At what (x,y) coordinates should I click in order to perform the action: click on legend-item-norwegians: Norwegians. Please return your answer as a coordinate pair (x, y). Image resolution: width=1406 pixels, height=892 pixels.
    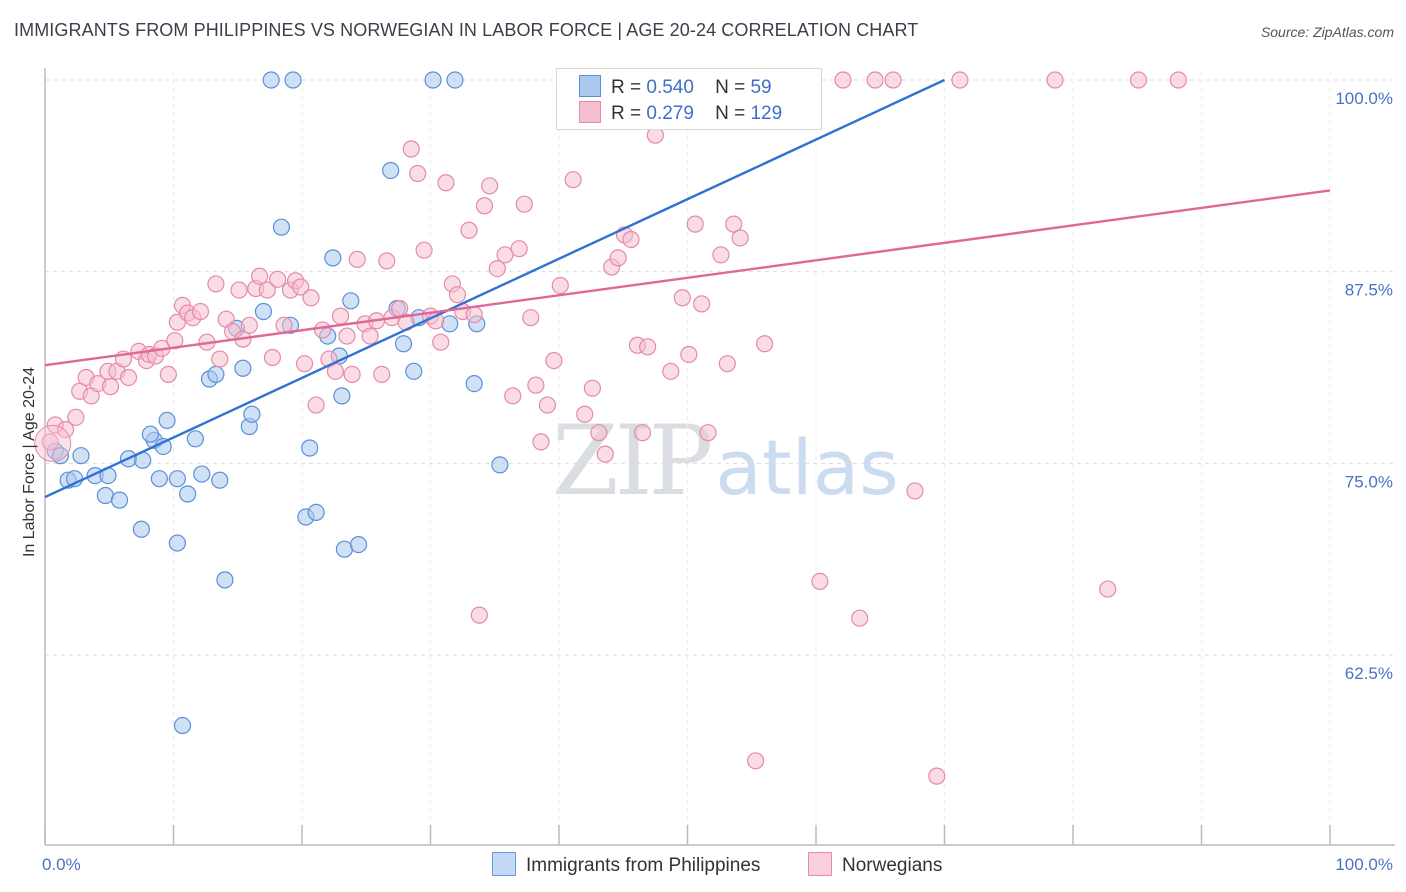
    Looking at the image, I should click on (875, 864).